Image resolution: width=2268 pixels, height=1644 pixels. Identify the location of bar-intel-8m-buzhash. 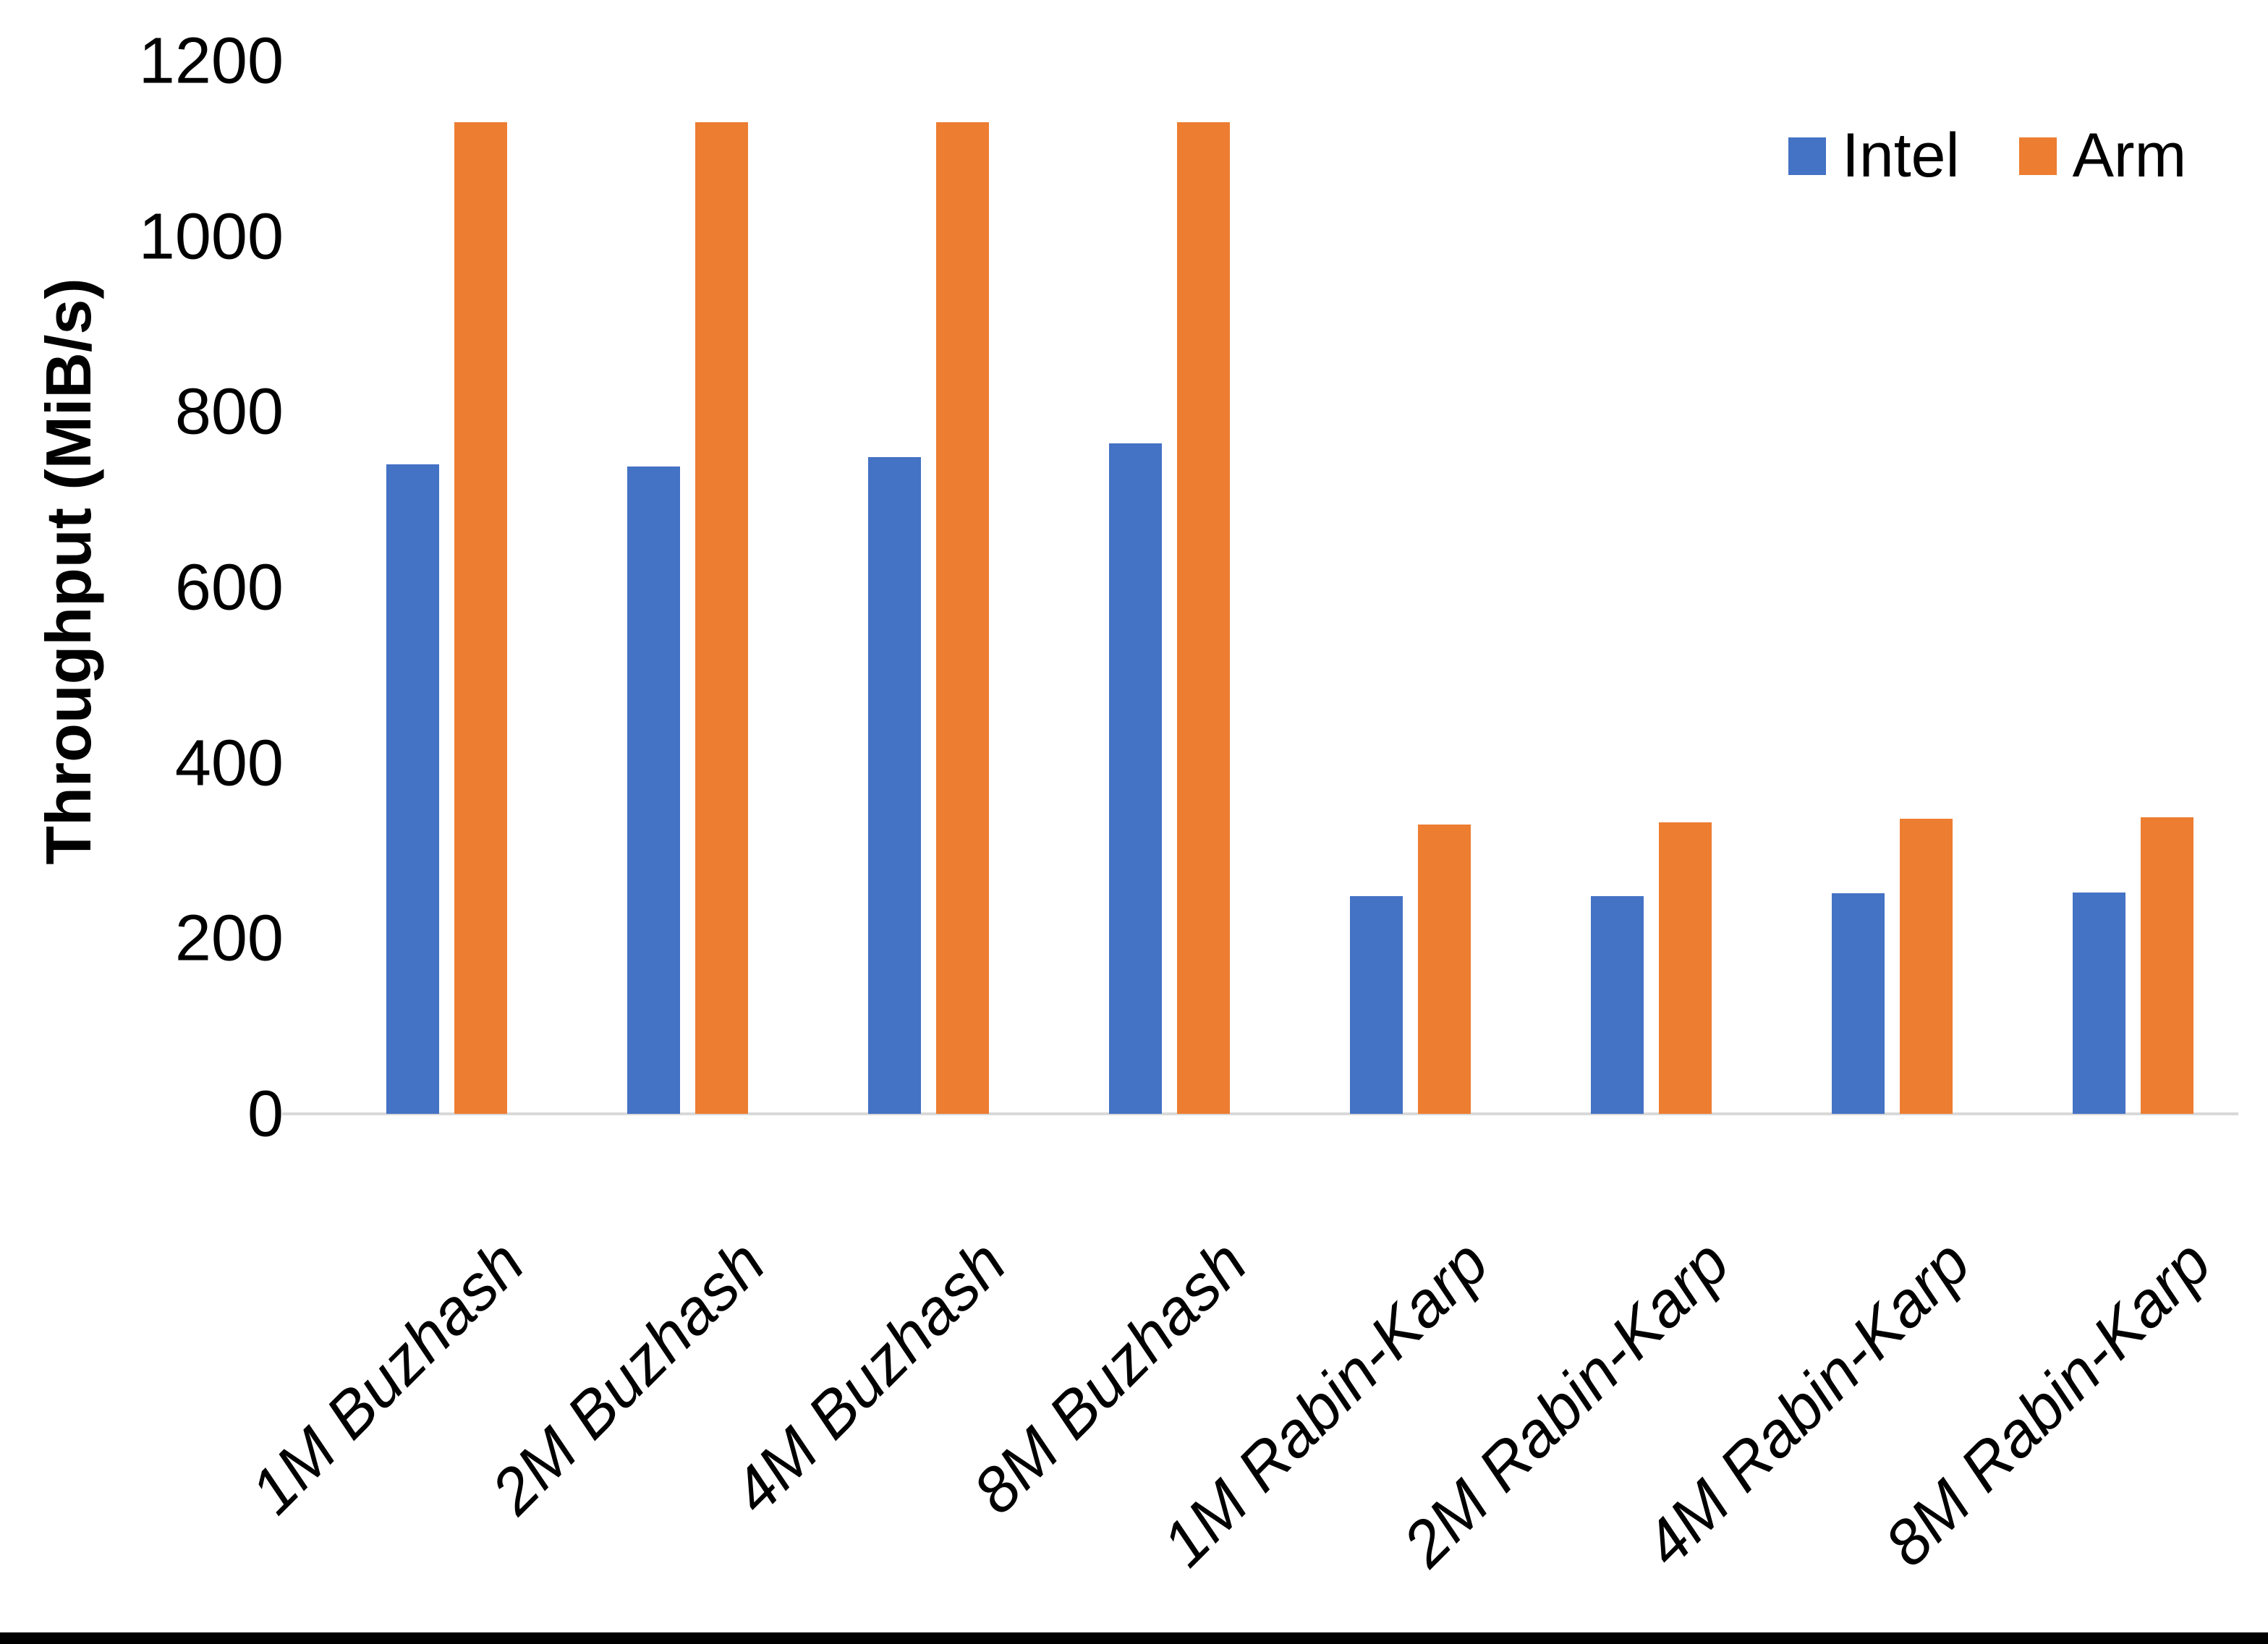
(1135, 778).